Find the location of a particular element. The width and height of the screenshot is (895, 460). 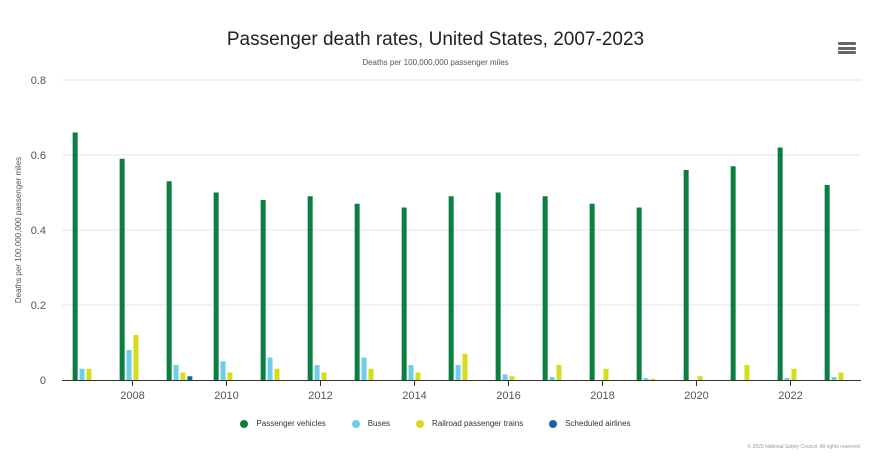

legend-item-railroad-passenger-trains: Railroad passenger trains is located at coordinates (469, 423).